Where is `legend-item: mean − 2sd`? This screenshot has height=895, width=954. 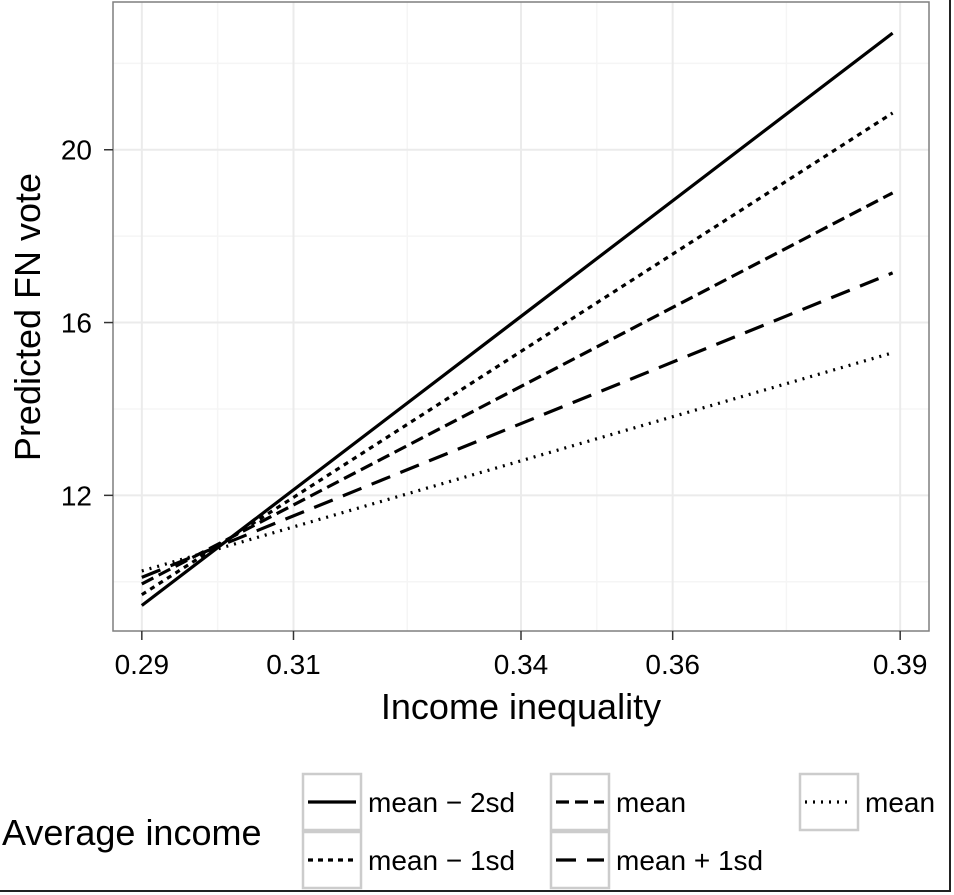 legend-item: mean − 2sd is located at coordinates (408, 802).